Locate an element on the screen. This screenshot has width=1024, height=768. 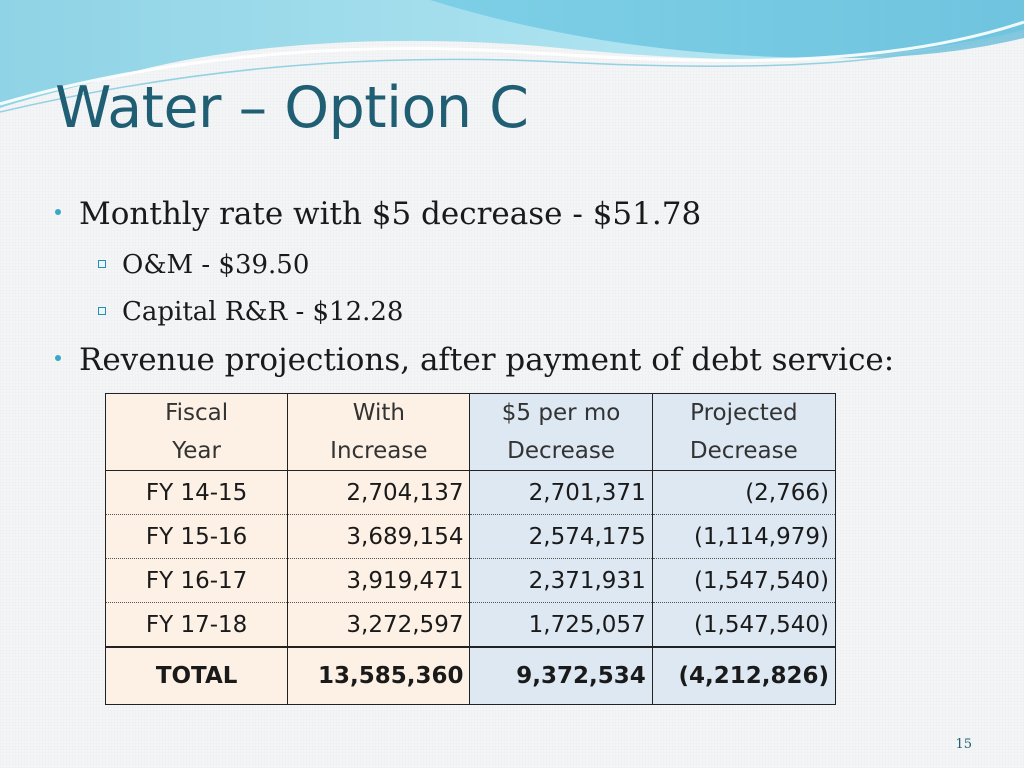
sub-bullet-om: O&M - $39.50 is located at coordinates (203, 265).